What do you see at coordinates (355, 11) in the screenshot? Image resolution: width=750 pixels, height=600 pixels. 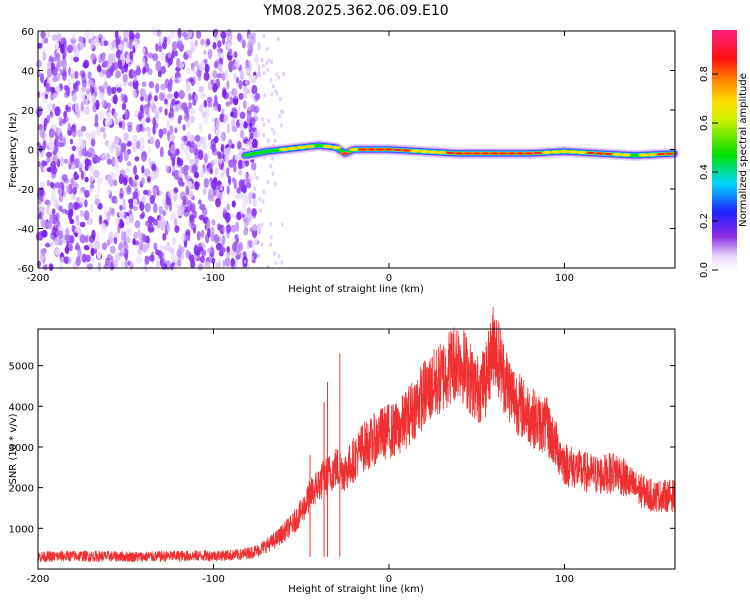 I see `figure-title: YM08.2025.362.06.09.E10` at bounding box center [355, 11].